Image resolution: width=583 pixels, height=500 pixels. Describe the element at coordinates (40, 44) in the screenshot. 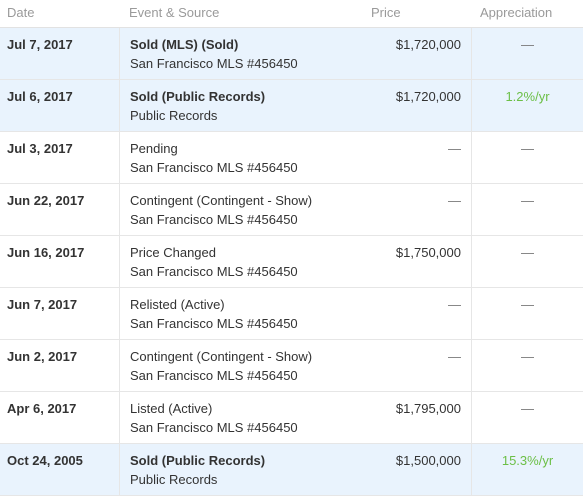

I see `event-date: Jul 7, 2017` at that location.